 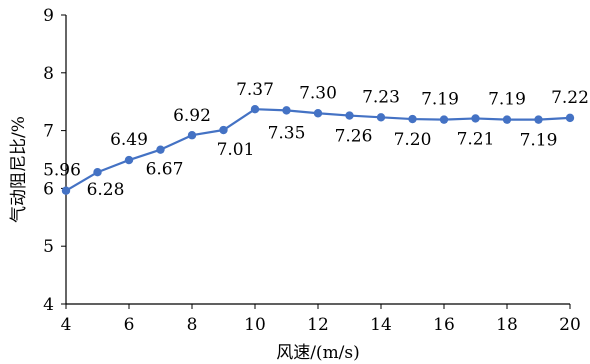 What do you see at coordinates (318, 353) in the screenshot?
I see `x-axis-title: 风速/(m/s)` at bounding box center [318, 353].